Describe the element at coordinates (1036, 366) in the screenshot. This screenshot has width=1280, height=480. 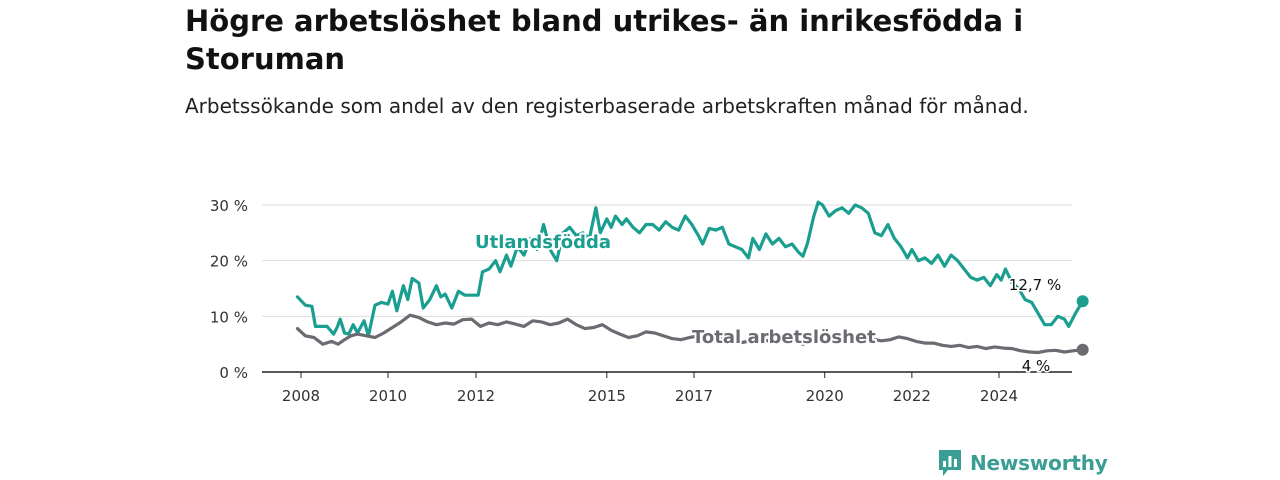
I see `end-value-label-total-arbetsl-shet: 4 %` at that location.